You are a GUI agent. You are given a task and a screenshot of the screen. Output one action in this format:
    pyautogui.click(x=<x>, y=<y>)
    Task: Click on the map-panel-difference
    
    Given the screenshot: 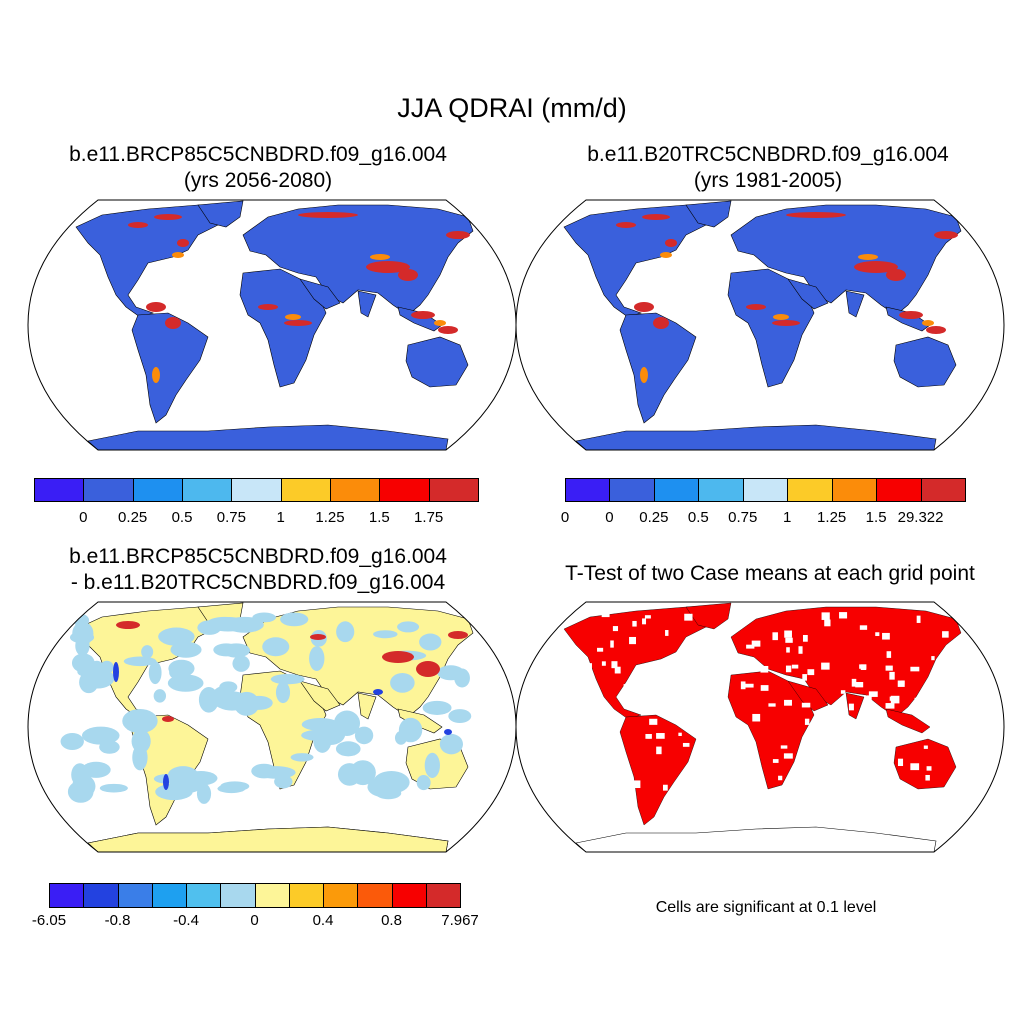 What is the action you would take?
    pyautogui.click(x=272, y=727)
    